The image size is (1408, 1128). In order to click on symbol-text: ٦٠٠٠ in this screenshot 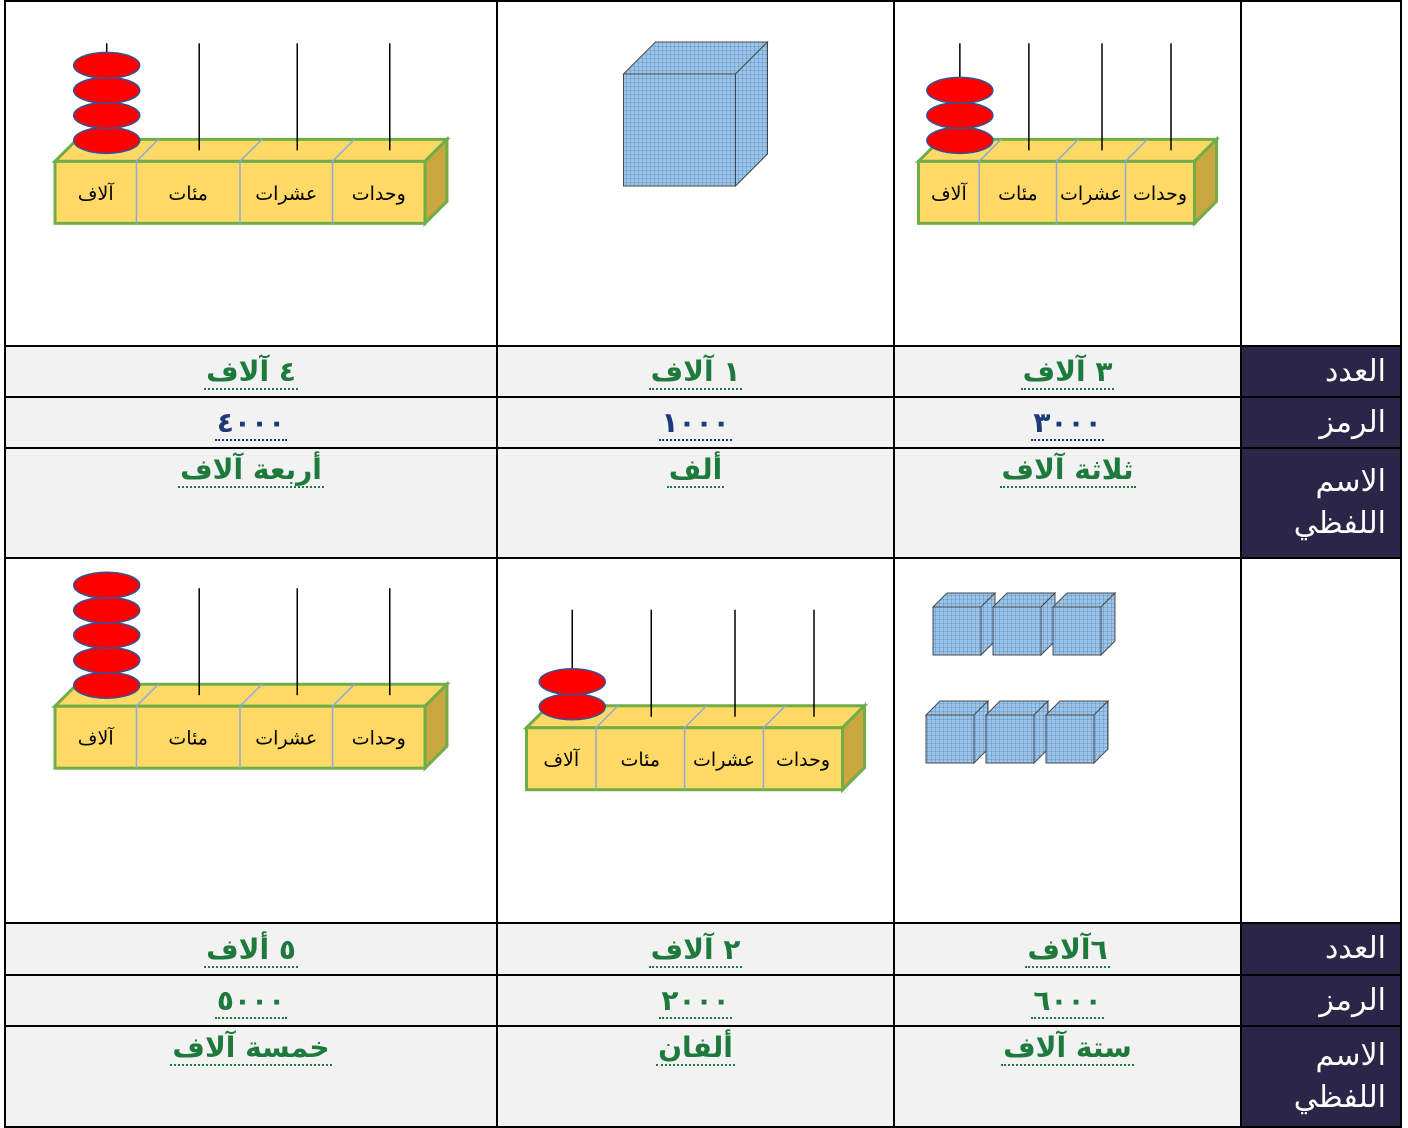, I will do `click(1067, 1001)`.